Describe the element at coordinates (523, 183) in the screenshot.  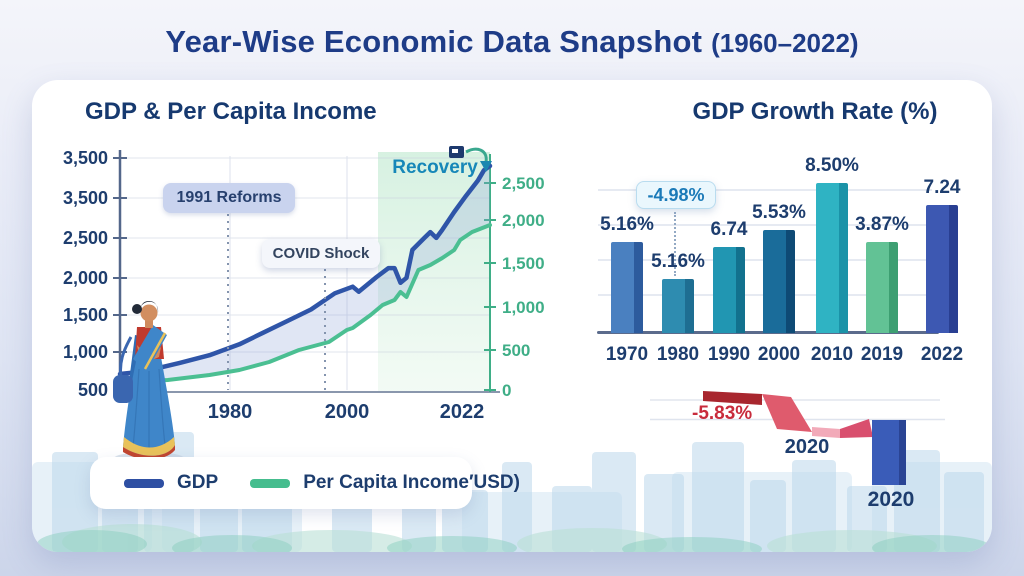
I see `y-right-tick-label: 2,500` at that location.